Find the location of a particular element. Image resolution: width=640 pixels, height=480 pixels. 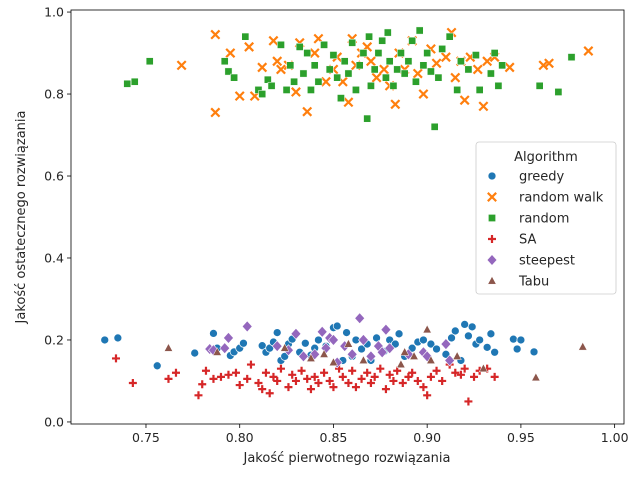

legend-marker-greedy is located at coordinates (492, 176).